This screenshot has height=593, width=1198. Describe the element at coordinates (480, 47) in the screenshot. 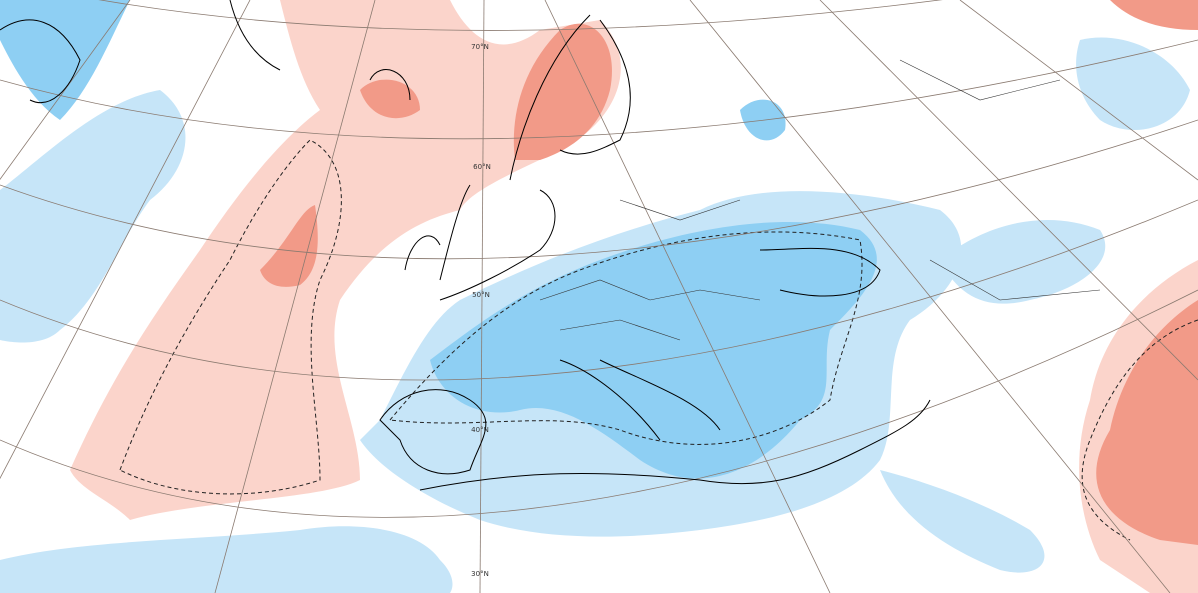

I see `latitude-label: 70°N` at that location.